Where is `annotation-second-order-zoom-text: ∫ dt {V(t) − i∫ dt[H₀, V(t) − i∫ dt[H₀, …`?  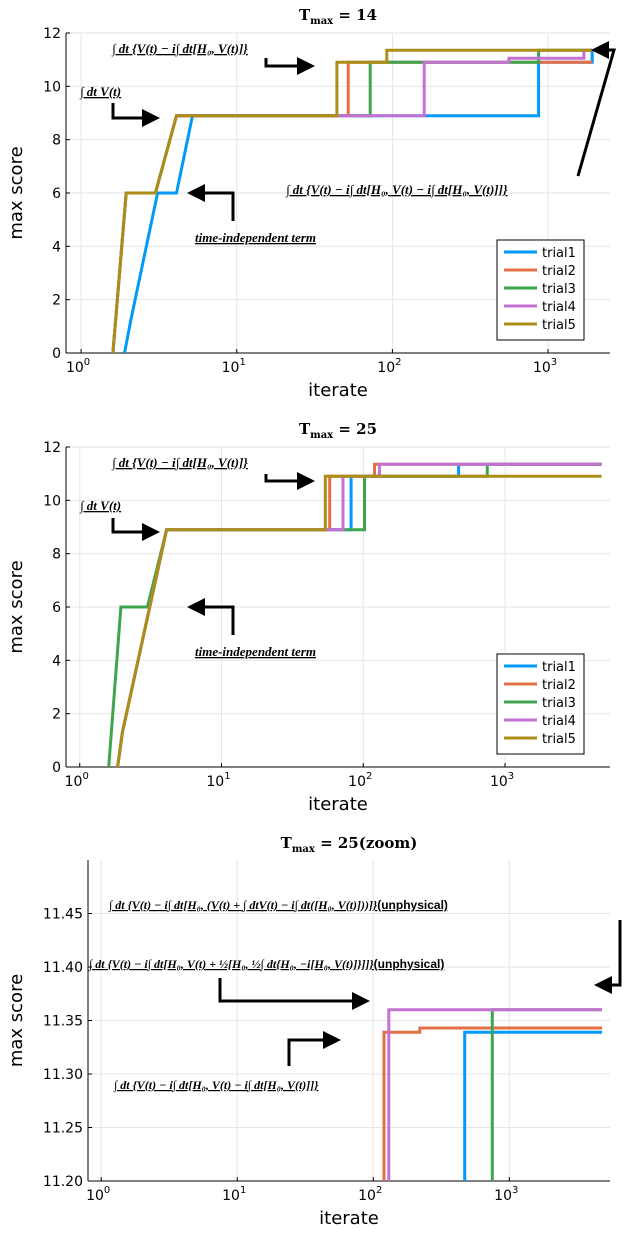
annotation-second-order-zoom-text: ∫ dt {V(t) − i∫ dt[H₀, V(t) − i∫ dt[H₀, … is located at coordinates (216, 1085).